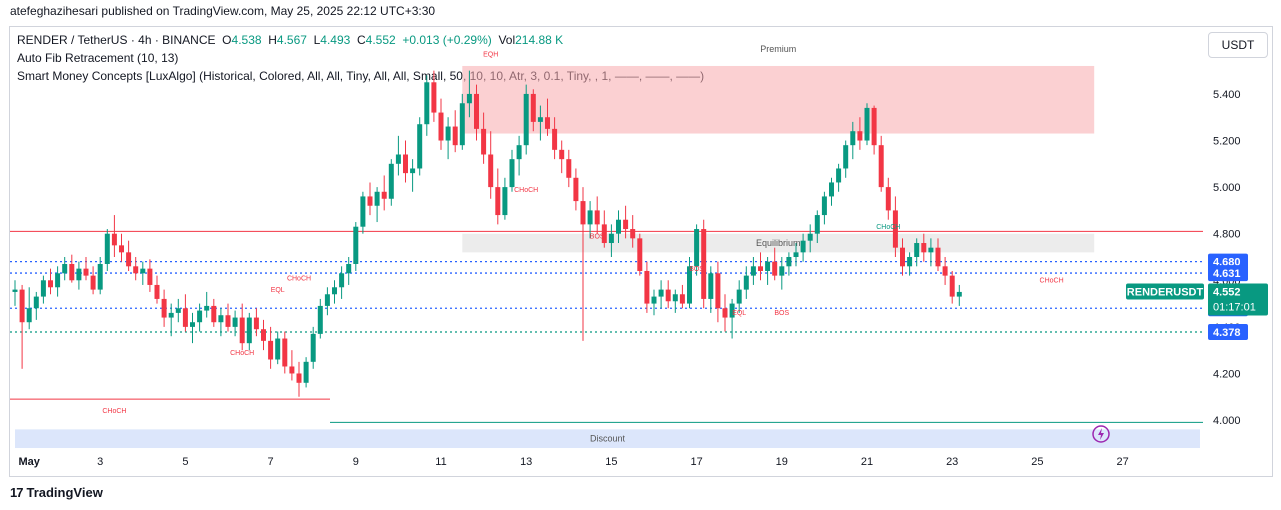 This screenshot has width=1281, height=510. Describe the element at coordinates (116, 40) in the screenshot. I see `symbol-name: RENDER / TetherUS · 4h · BINANCE` at that location.